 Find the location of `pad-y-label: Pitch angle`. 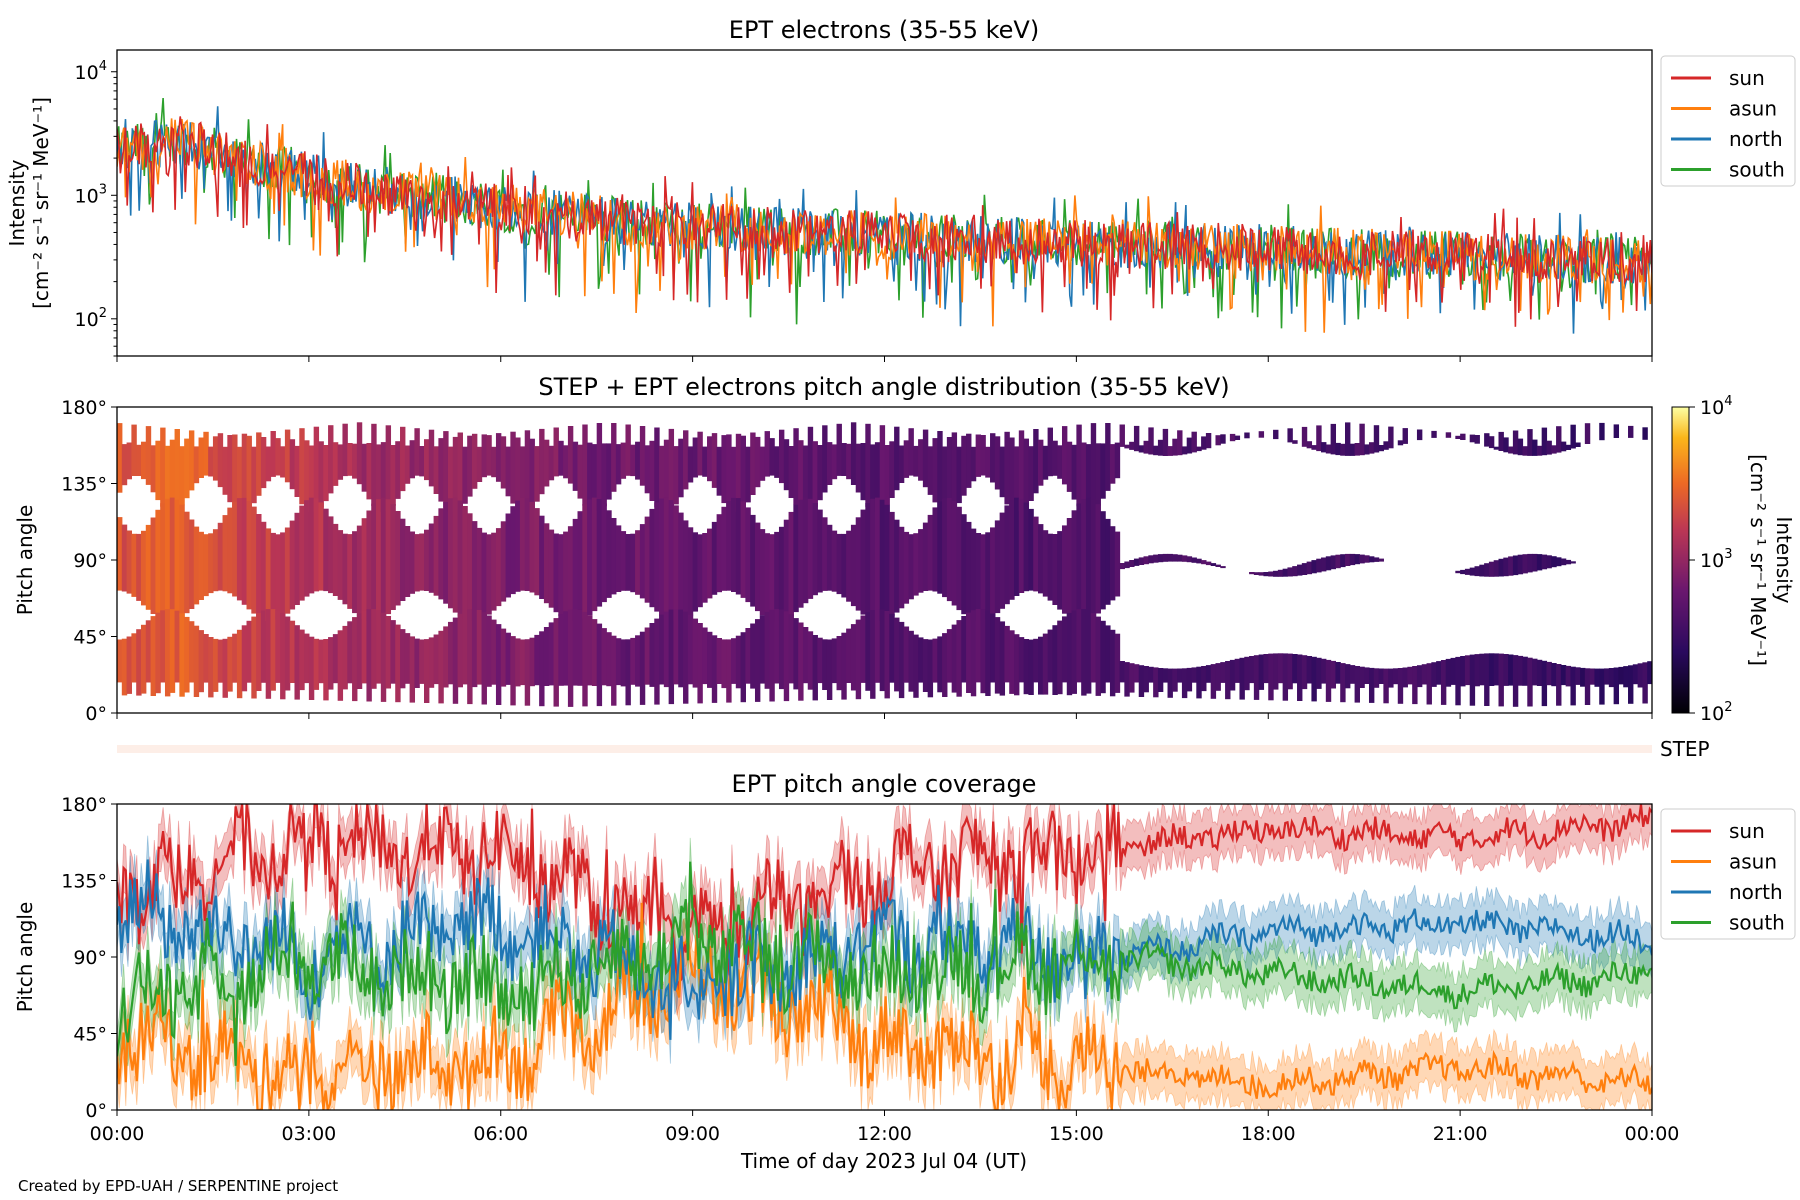

pad-y-label: Pitch angle is located at coordinates (25, 560).